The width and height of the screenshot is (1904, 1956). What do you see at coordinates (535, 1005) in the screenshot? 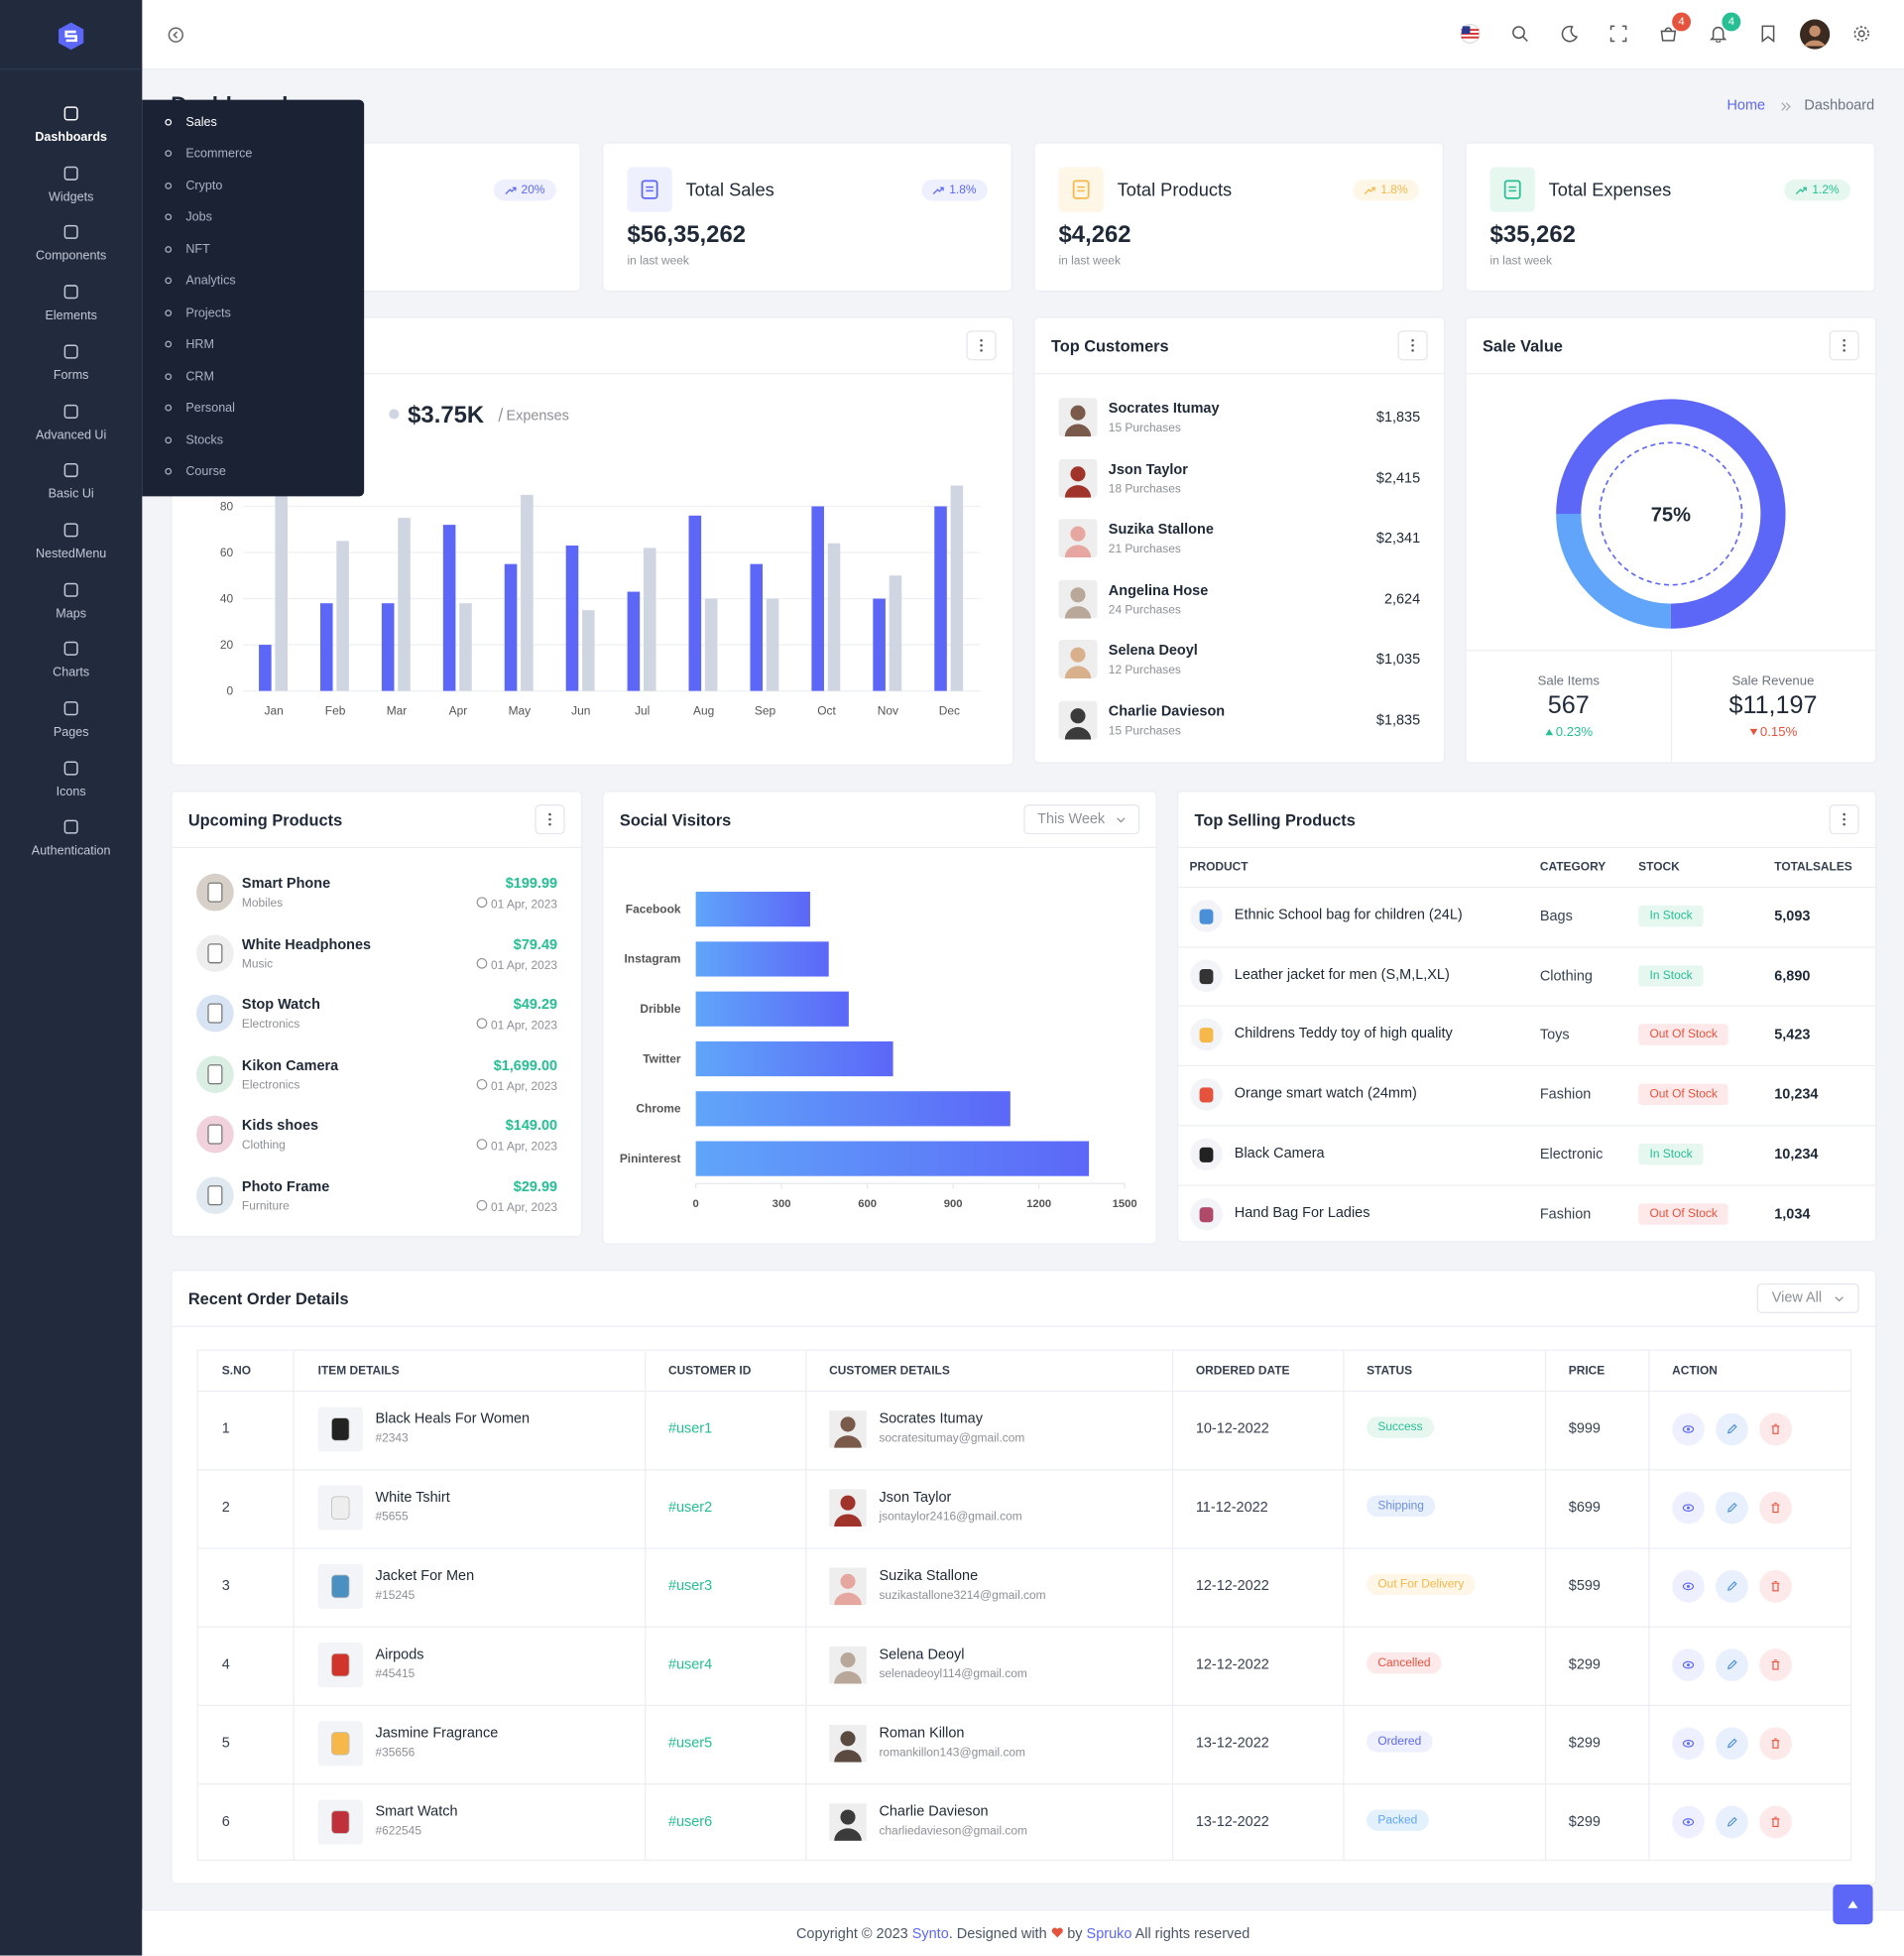
I see `product-price: $49.29` at bounding box center [535, 1005].